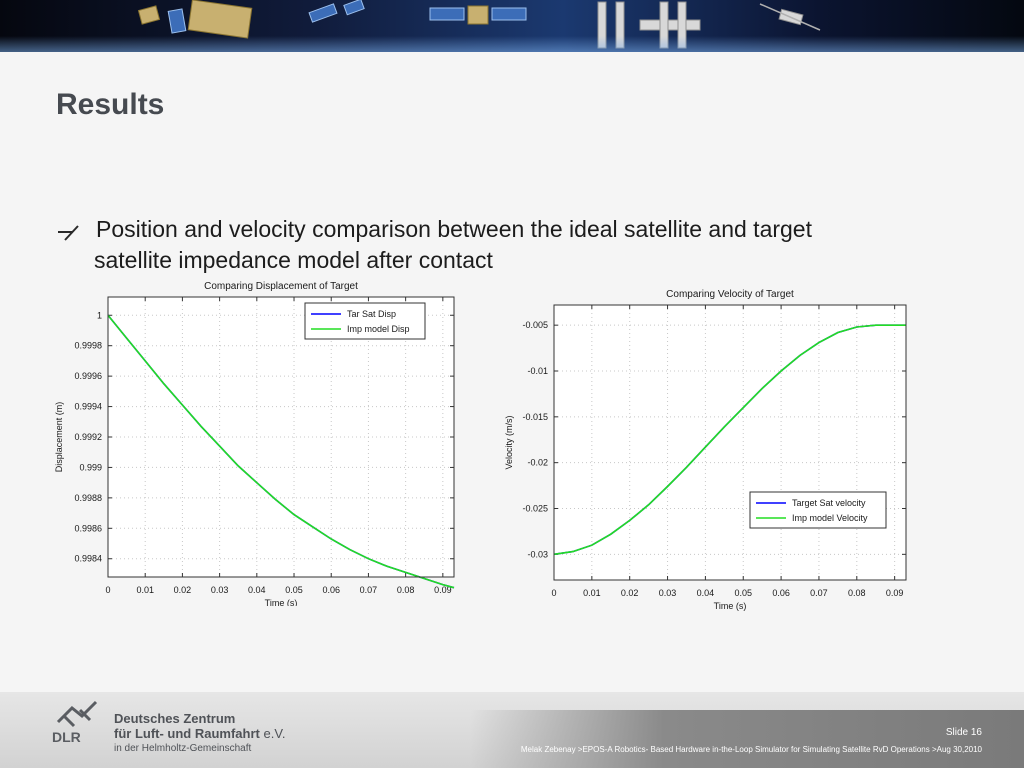  I want to click on footer, so click(512, 730).